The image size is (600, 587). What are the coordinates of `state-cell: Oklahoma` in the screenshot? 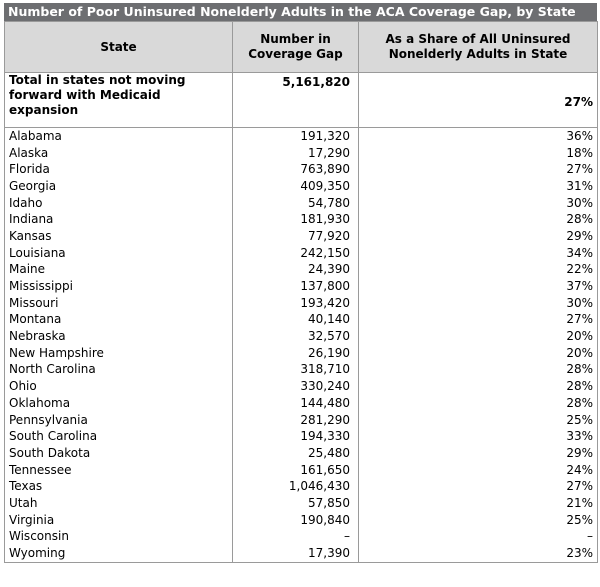 It's located at (118, 403).